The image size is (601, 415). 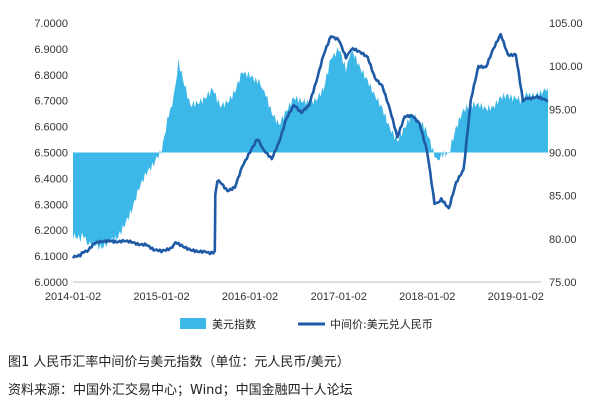 I want to click on x-tick-label: 2017-01-02, so click(x=339, y=297).